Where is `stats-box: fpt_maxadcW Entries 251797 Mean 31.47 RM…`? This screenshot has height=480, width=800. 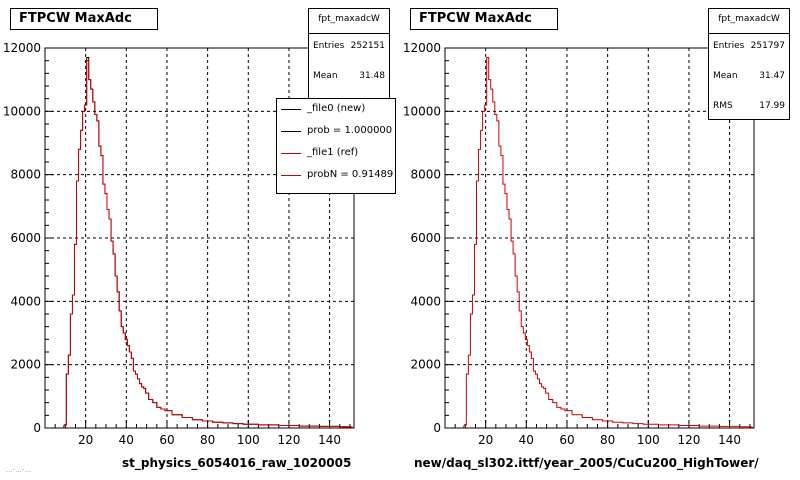
stats-box: fpt_maxadcW Entries 251797 Mean 31.47 RM… is located at coordinates (749, 64).